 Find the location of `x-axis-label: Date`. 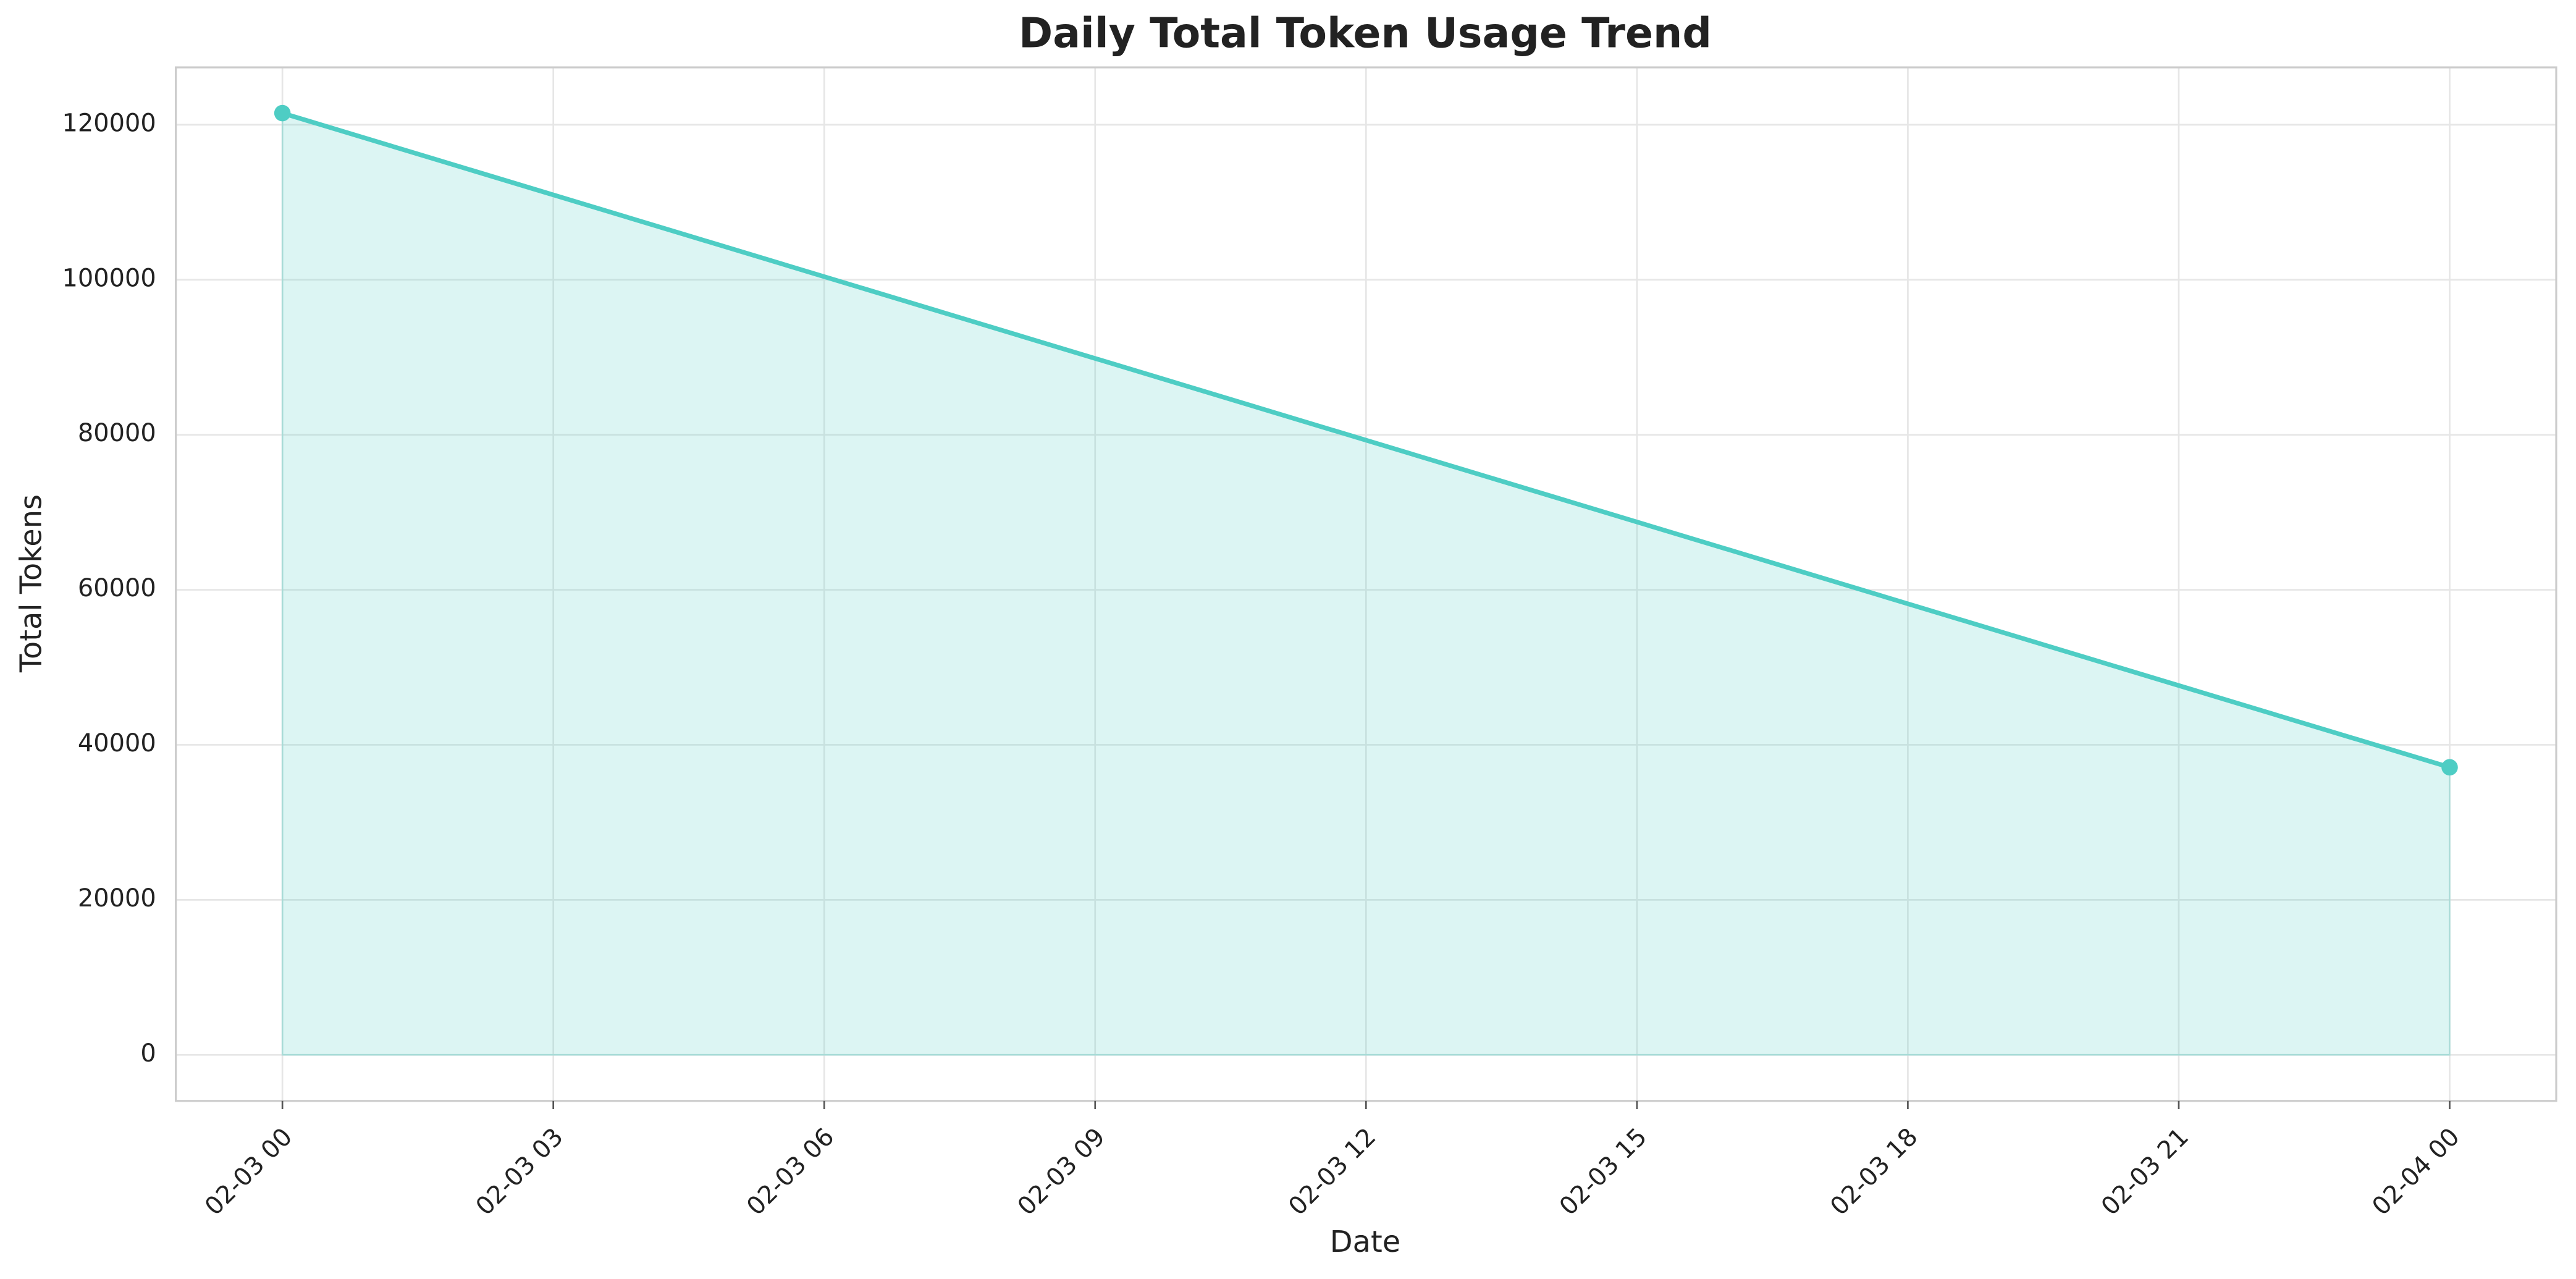

x-axis-label: Date is located at coordinates (1365, 1242).